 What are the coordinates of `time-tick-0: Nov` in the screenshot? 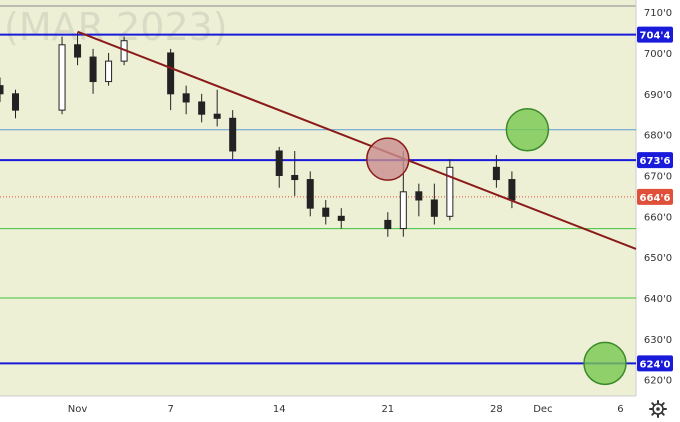 It's located at (78, 409).